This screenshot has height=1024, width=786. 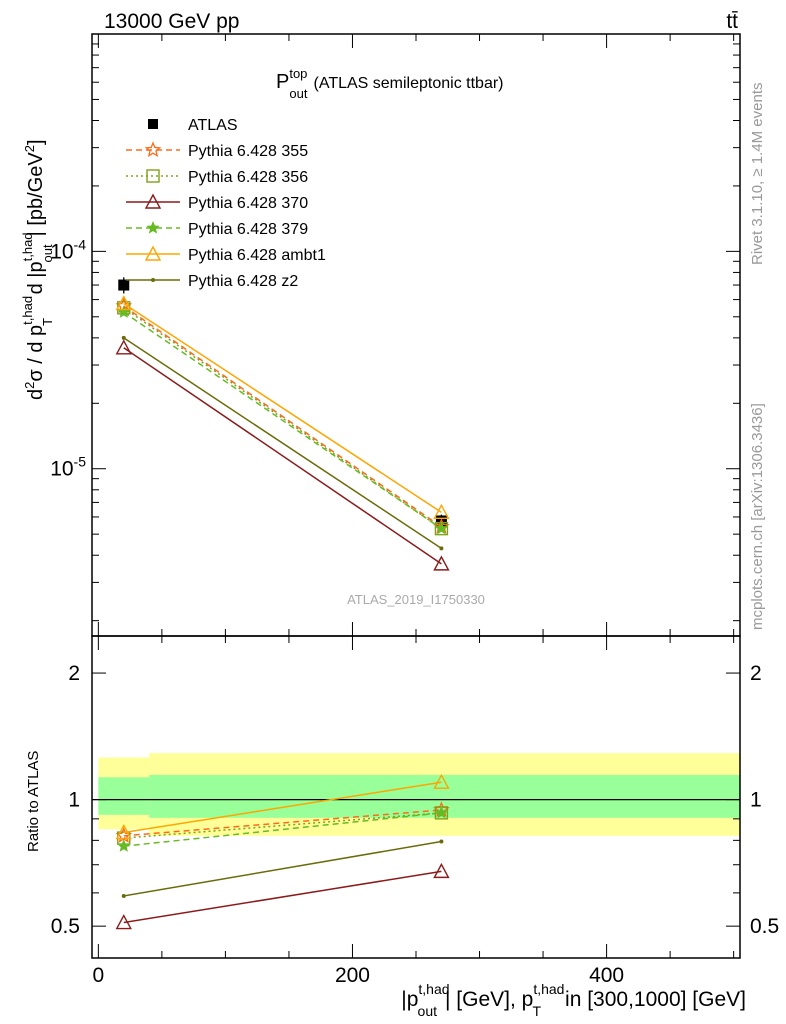 I want to click on legend-label-4: Pythia 6.428 379, so click(x=248, y=229).